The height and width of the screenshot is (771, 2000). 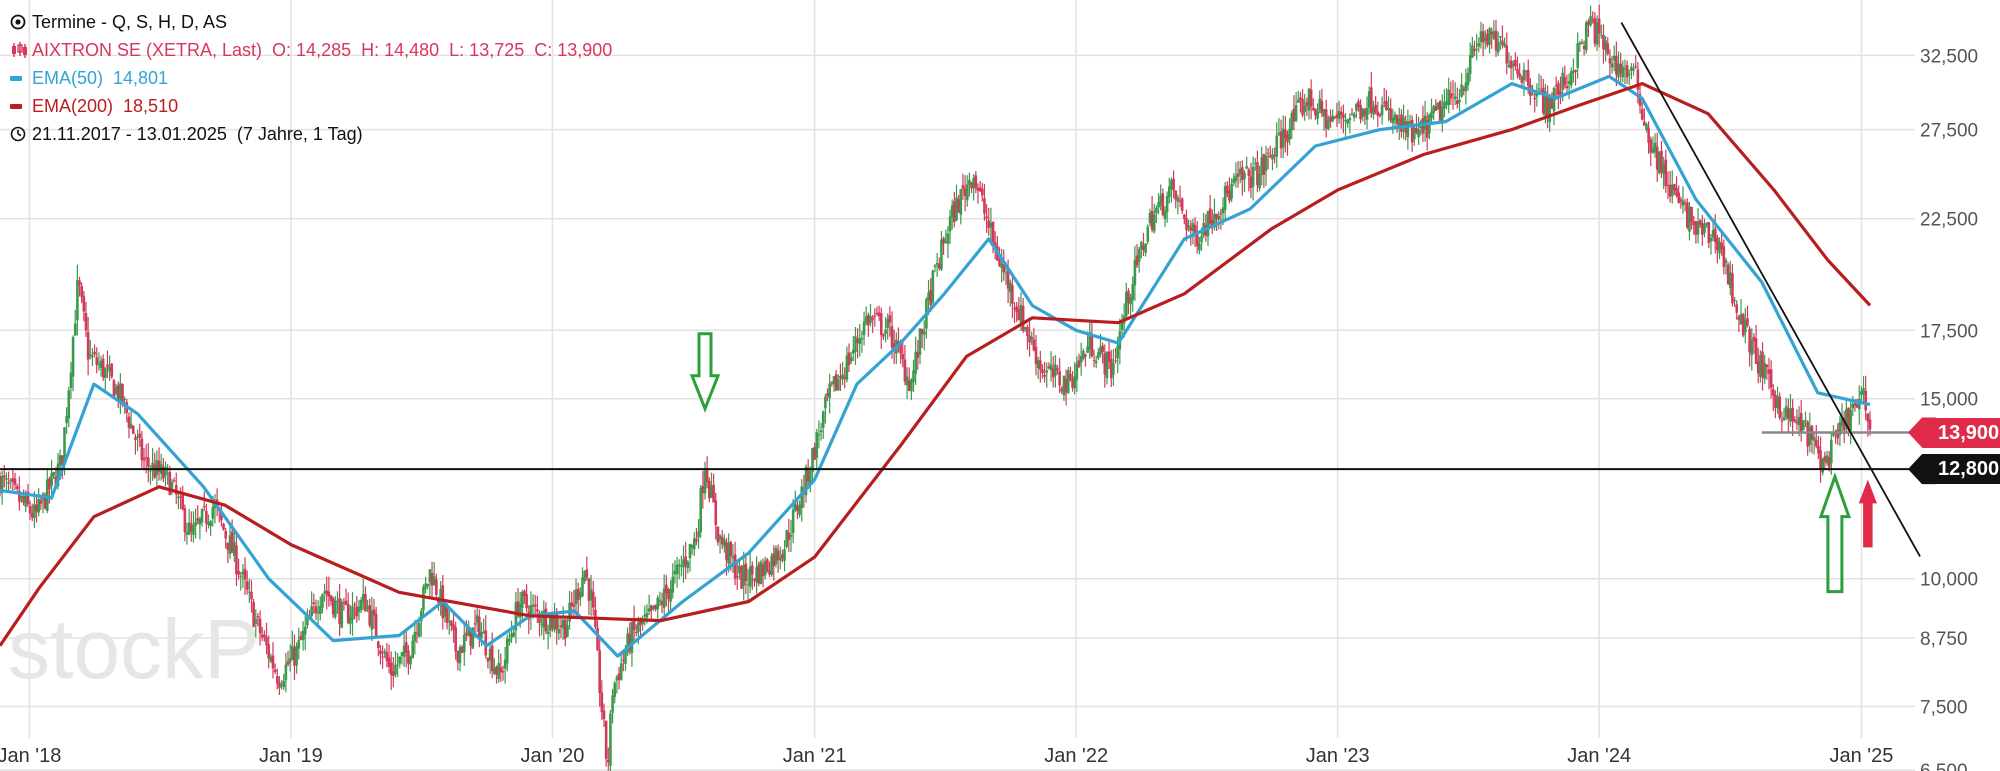 What do you see at coordinates (316, 134) in the screenshot?
I see `legend-row-range: 21.11.2017 - 13.01.2025 (7 Jahre, 1 Tag)` at bounding box center [316, 134].